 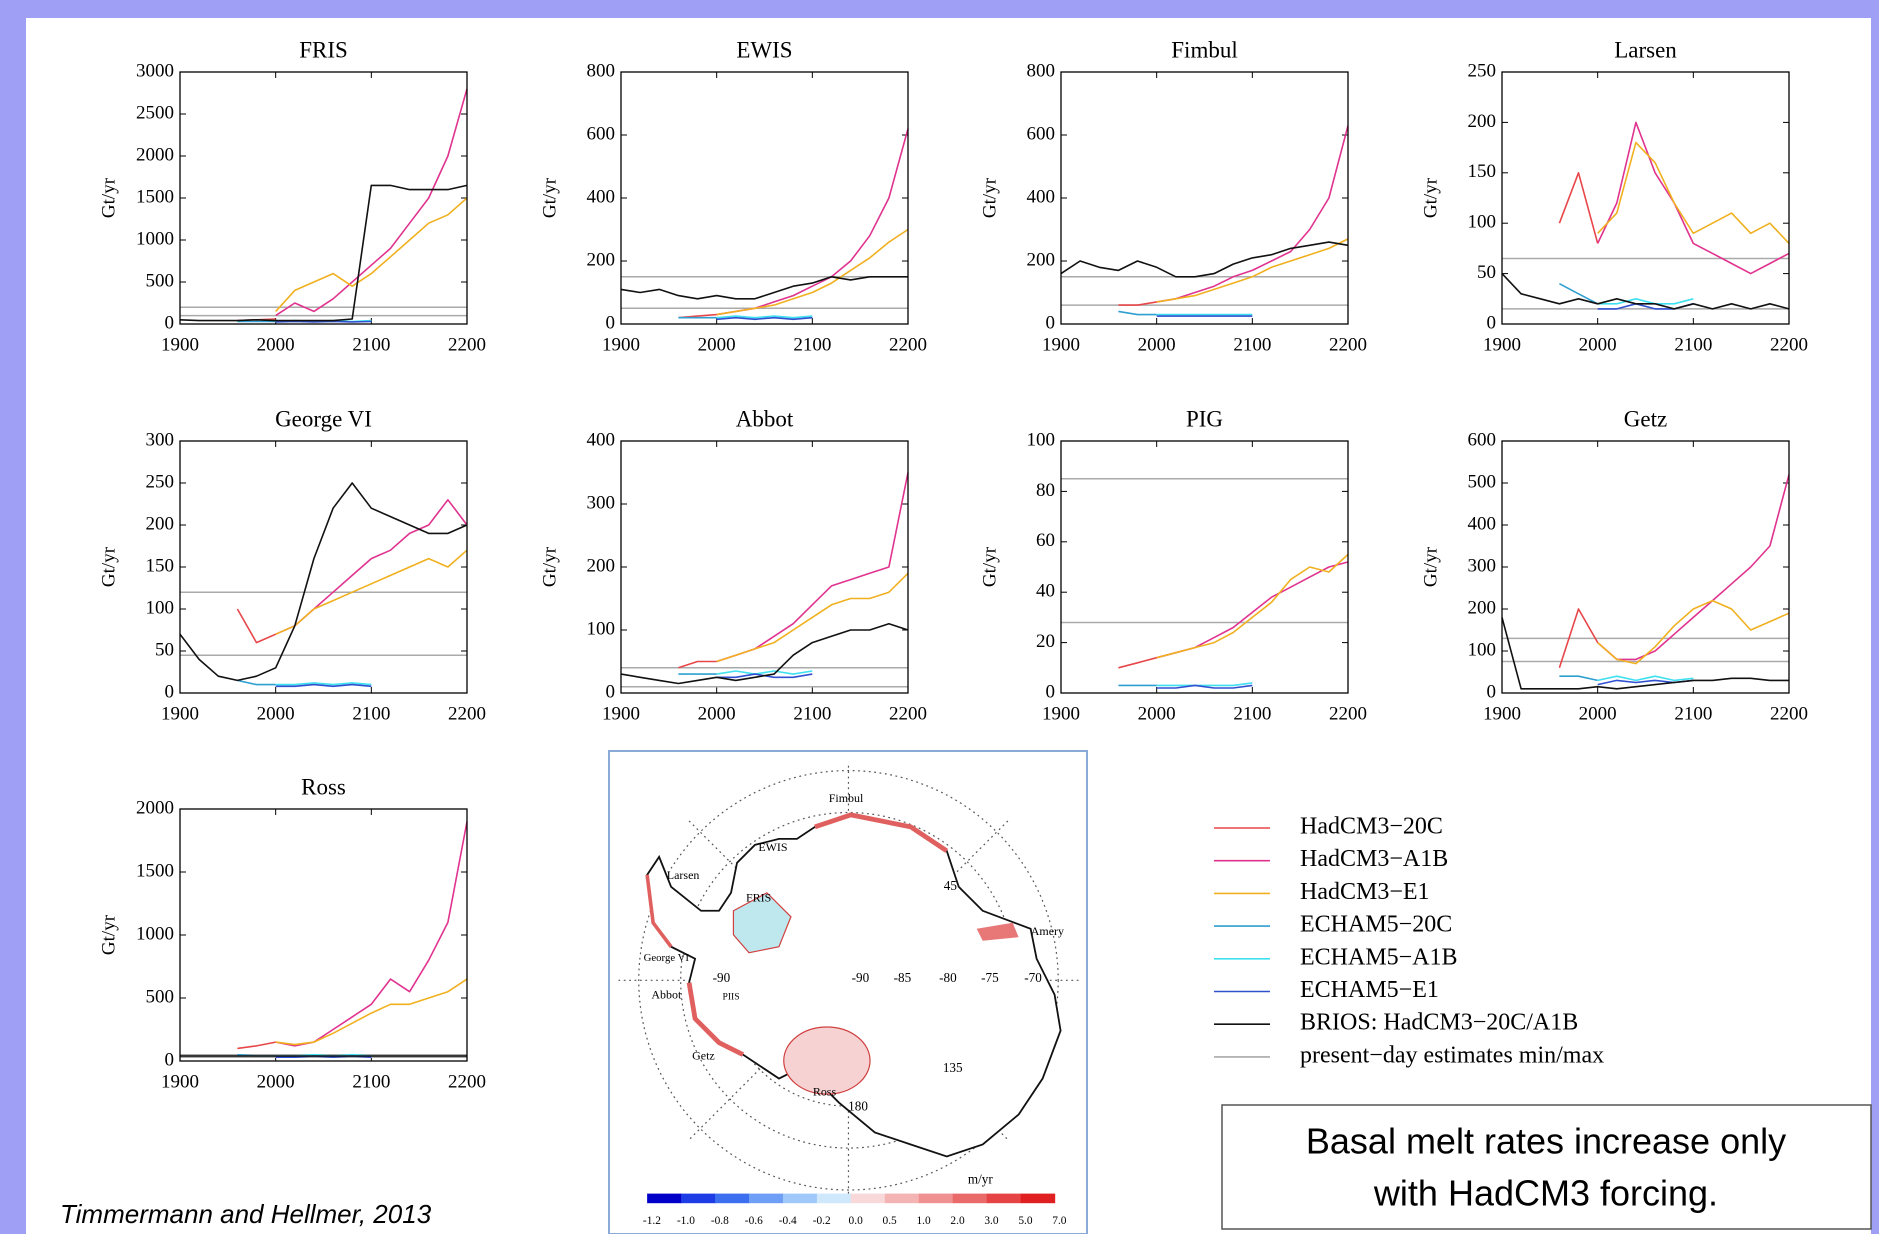 I want to click on colorbar-label: 7.0, so click(x=1059, y=1221).